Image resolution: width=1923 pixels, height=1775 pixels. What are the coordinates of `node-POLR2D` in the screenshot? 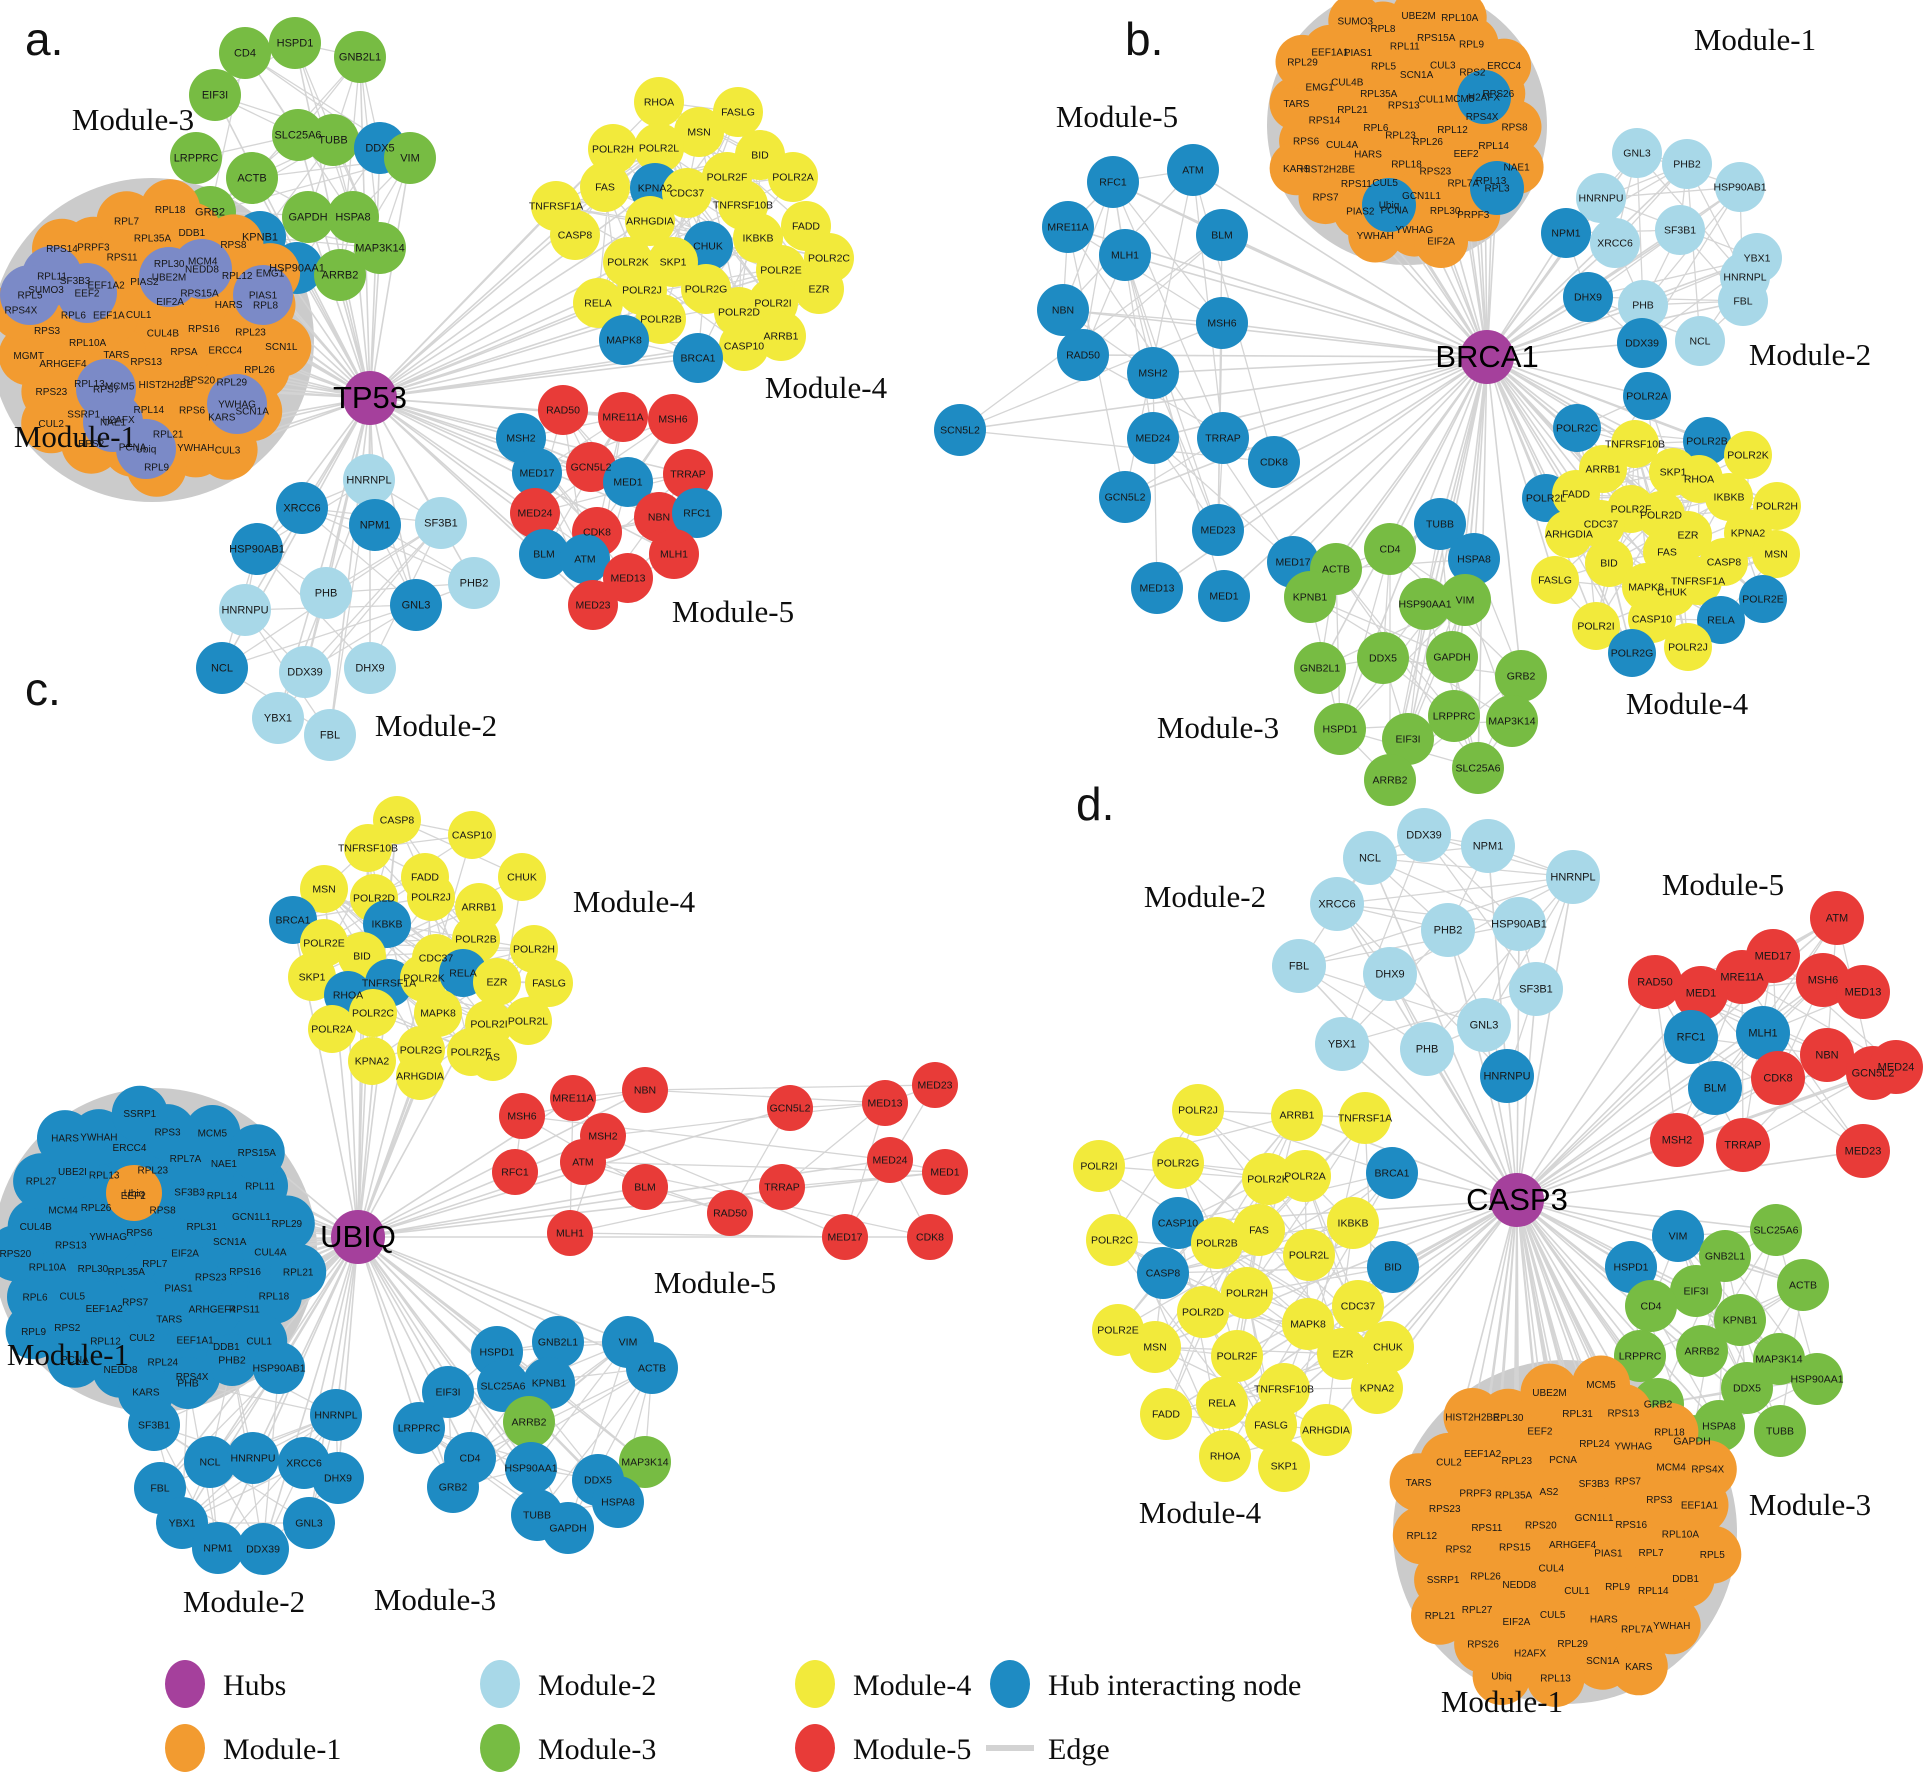 It's located at (1203, 1312).